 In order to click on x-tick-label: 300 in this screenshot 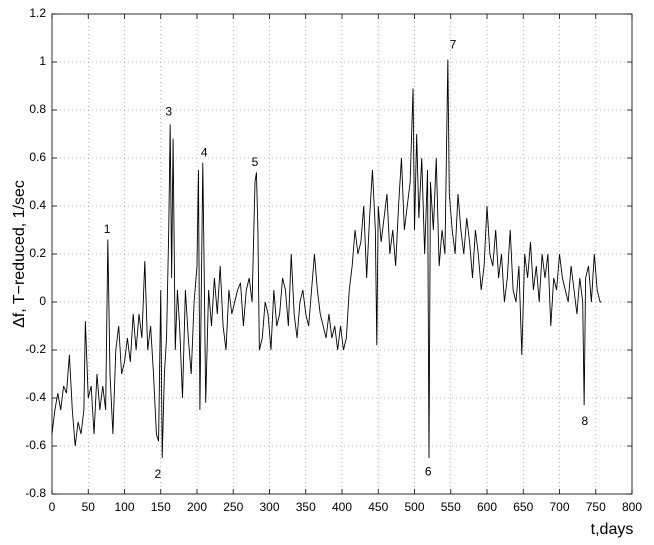, I will do `click(269, 507)`.